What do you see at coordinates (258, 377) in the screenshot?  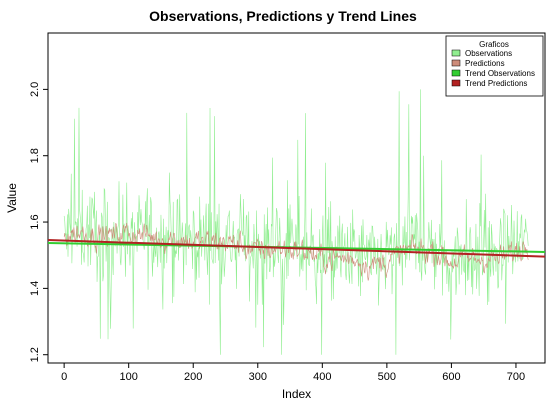 I see `x-tick-label: 300` at bounding box center [258, 377].